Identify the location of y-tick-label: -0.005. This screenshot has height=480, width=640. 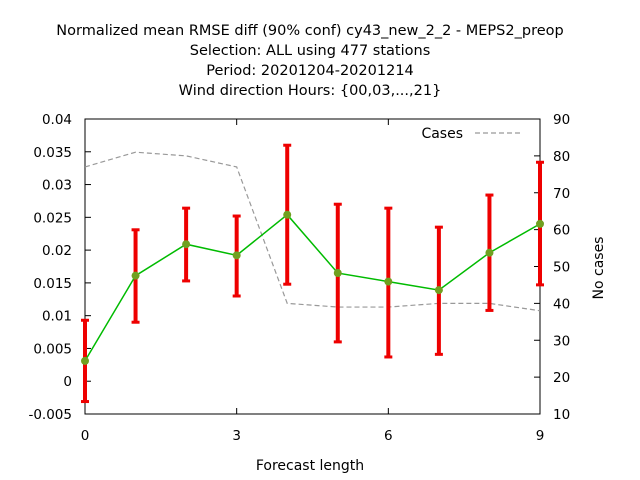
(50, 415).